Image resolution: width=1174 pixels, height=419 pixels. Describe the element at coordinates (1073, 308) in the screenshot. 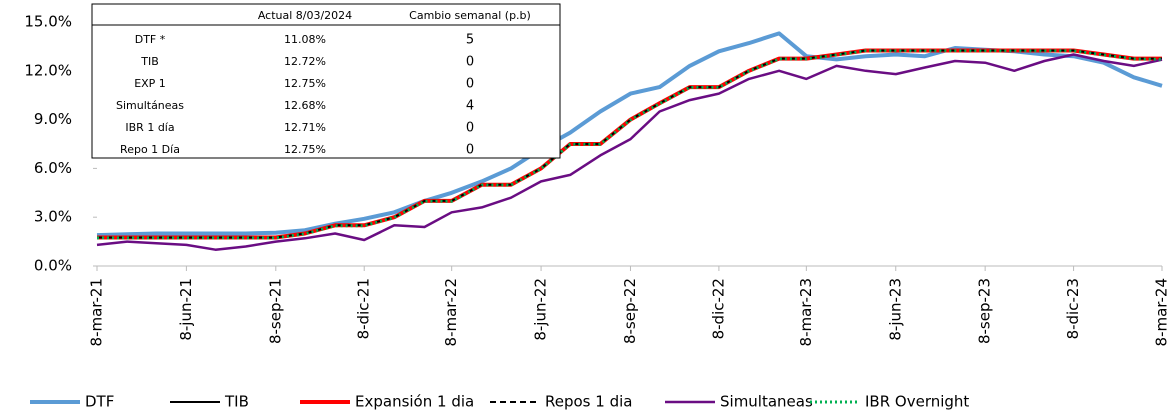

I see `x-tick-label: 8-dic-23` at that location.